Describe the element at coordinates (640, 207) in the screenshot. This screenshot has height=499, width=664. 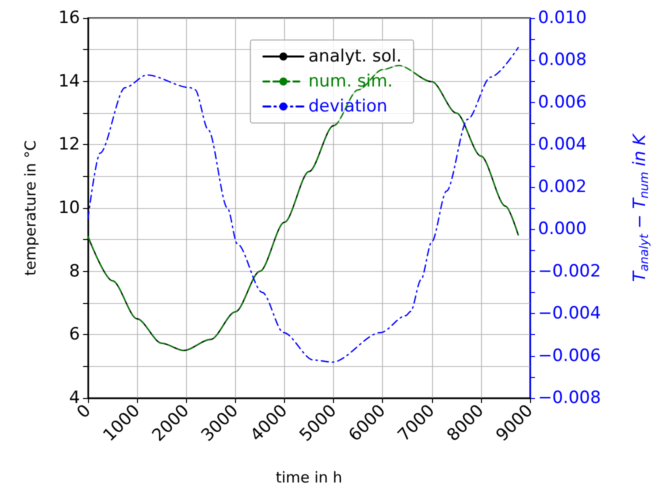
I see `y2-axis-title: Tanalyt − Tnum in K` at that location.